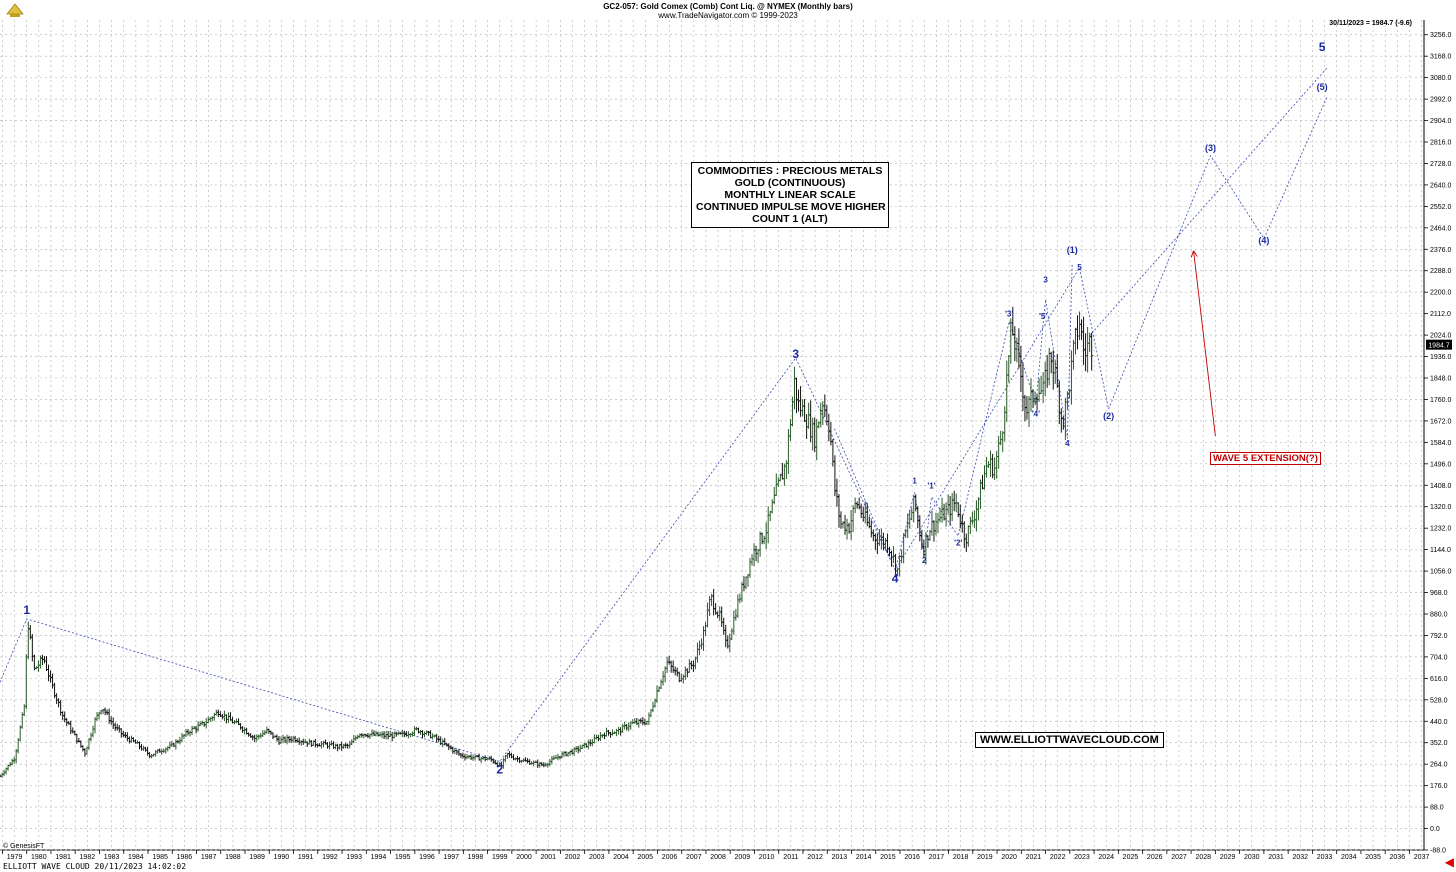 This screenshot has height=872, width=1456. What do you see at coordinates (1265, 458) in the screenshot?
I see `wave-5-extension-label: WAVE 5 EXTENSION(?)` at bounding box center [1265, 458].